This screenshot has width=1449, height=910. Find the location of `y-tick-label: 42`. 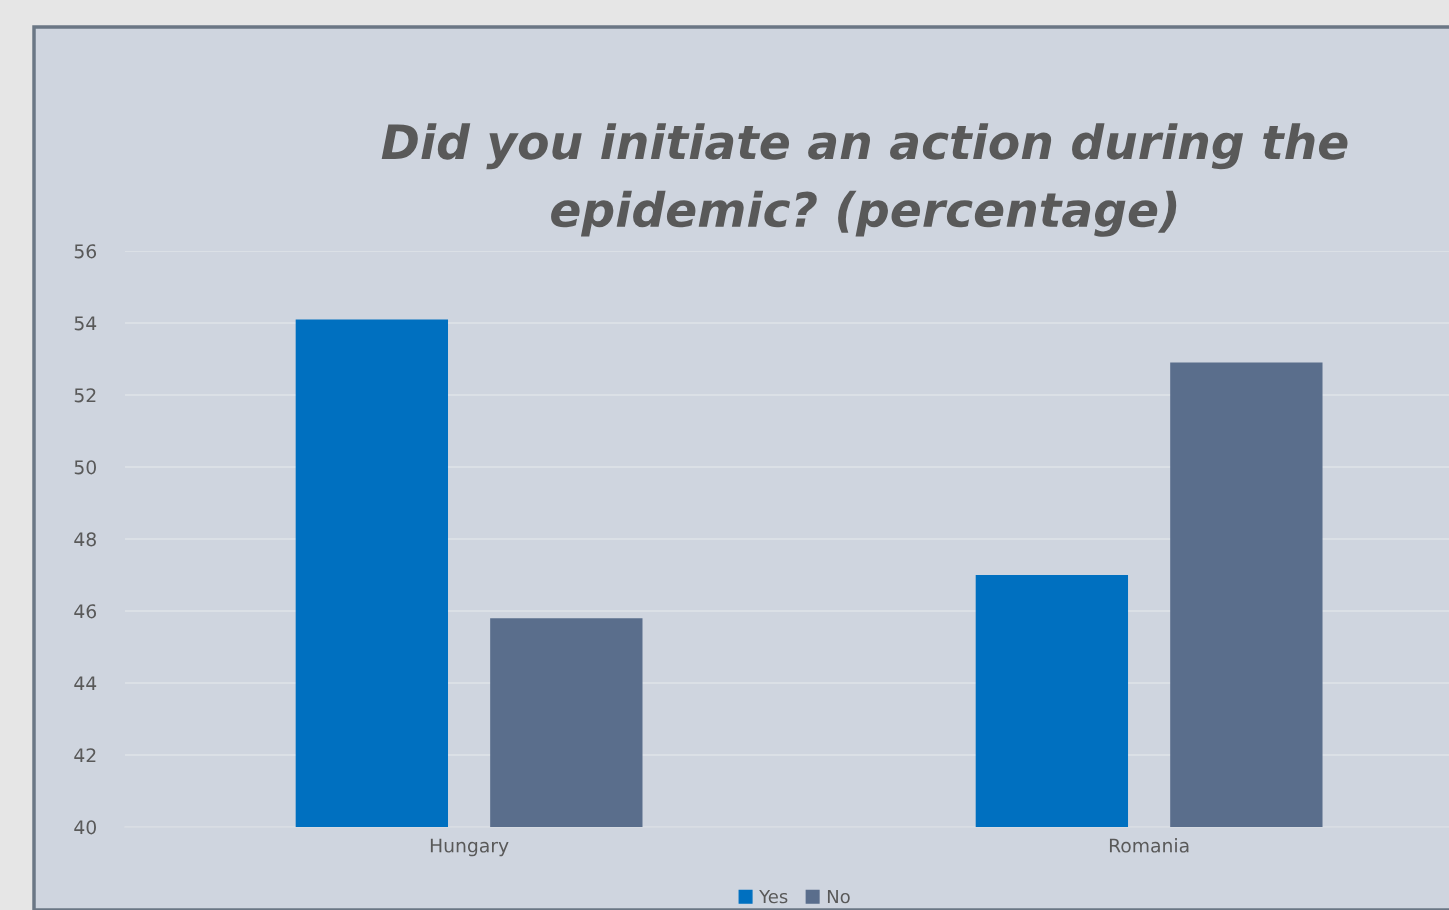

y-tick-label: 42 is located at coordinates (85, 755).